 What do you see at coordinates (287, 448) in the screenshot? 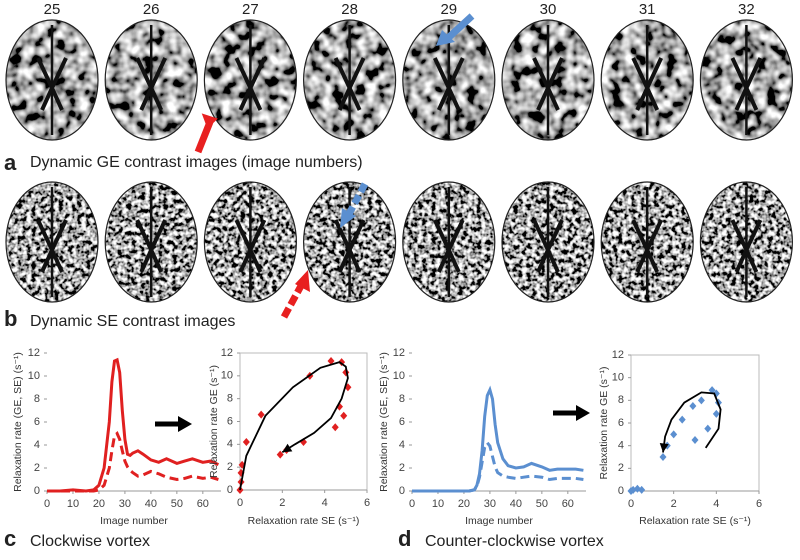
I see `curve-arrowhead` at bounding box center [287, 448].